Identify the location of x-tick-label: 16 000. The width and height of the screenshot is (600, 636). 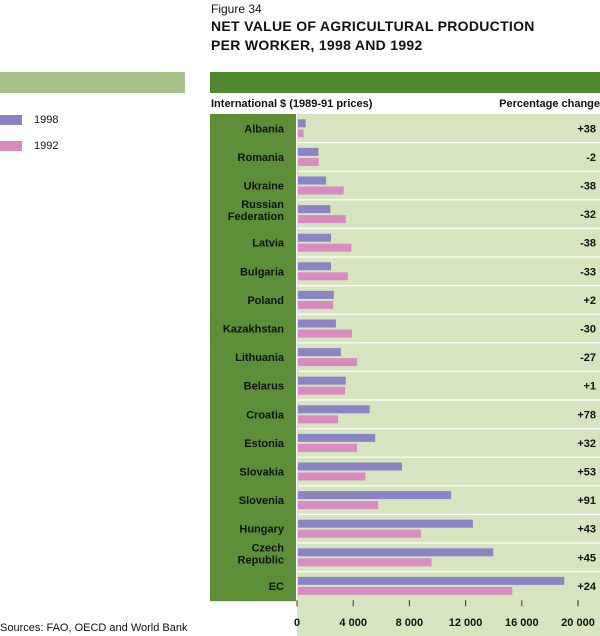
(522, 623).